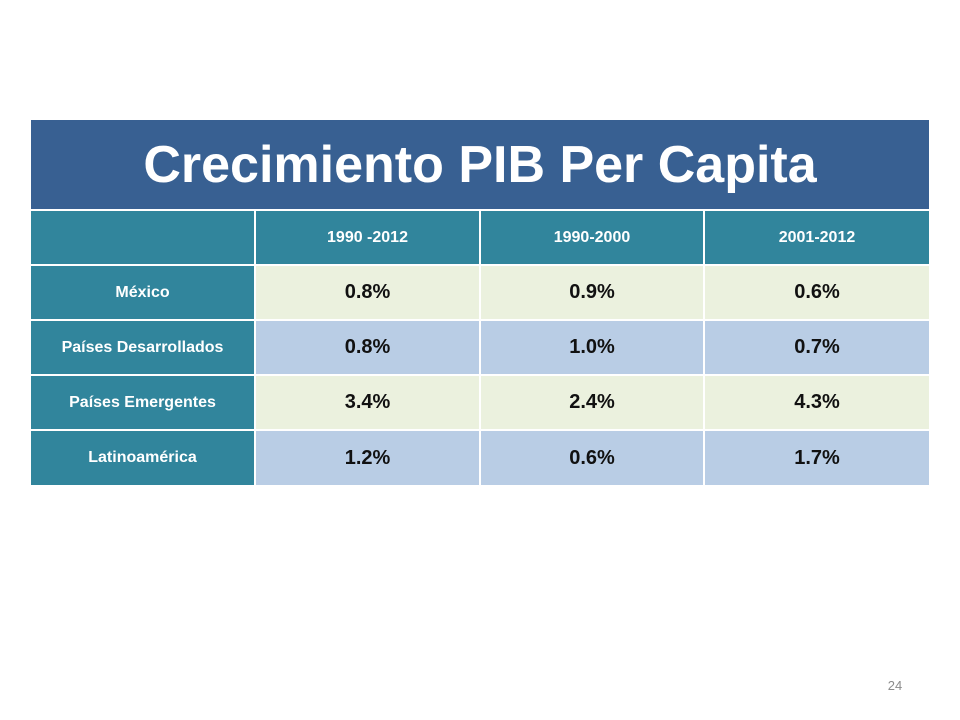 This screenshot has height=720, width=960. Describe the element at coordinates (143, 237) in the screenshot. I see `header-corner-cell` at that location.